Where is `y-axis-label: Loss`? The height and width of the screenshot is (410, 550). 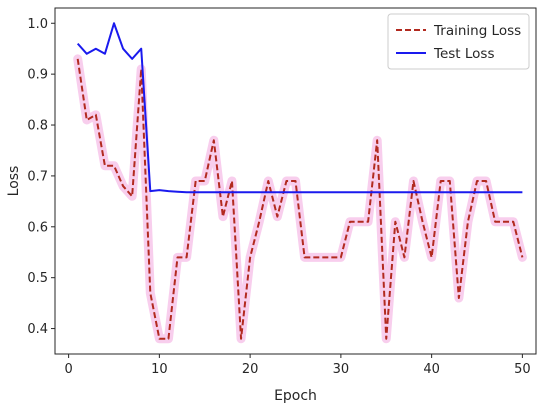 y-axis-label: Loss is located at coordinates (14, 181).